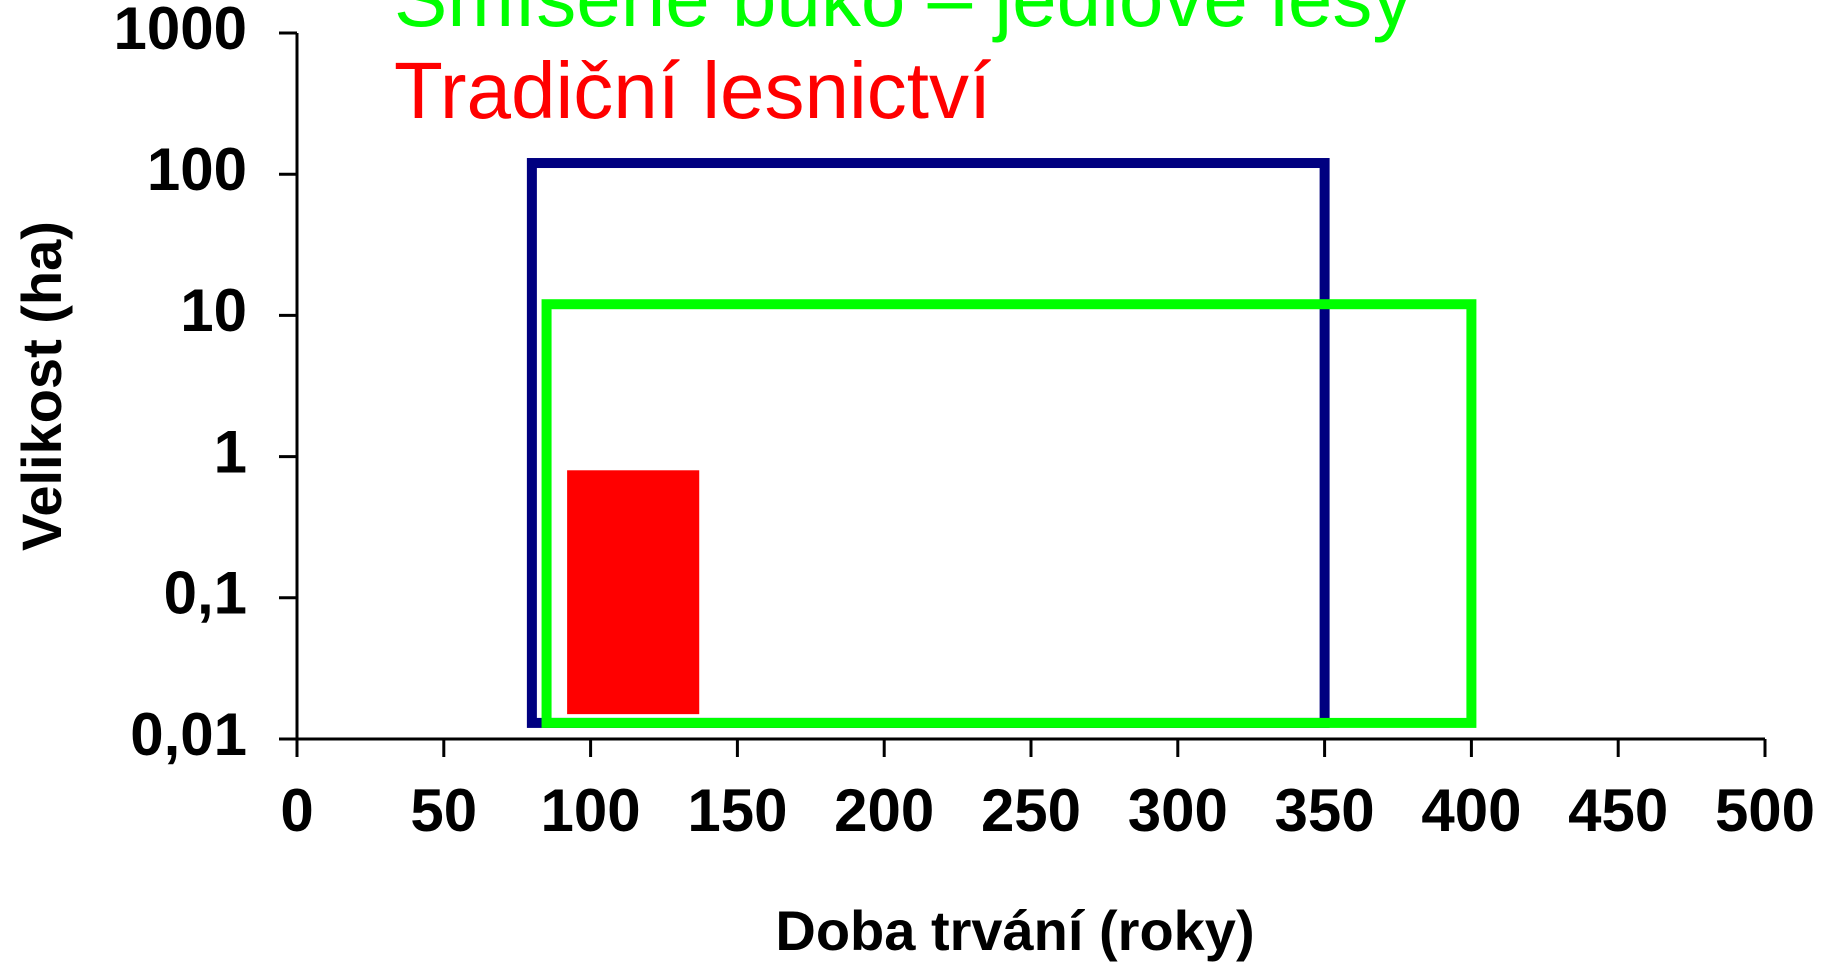  What do you see at coordinates (296, 810) in the screenshot?
I see `x-tick-label: 0` at bounding box center [296, 810].